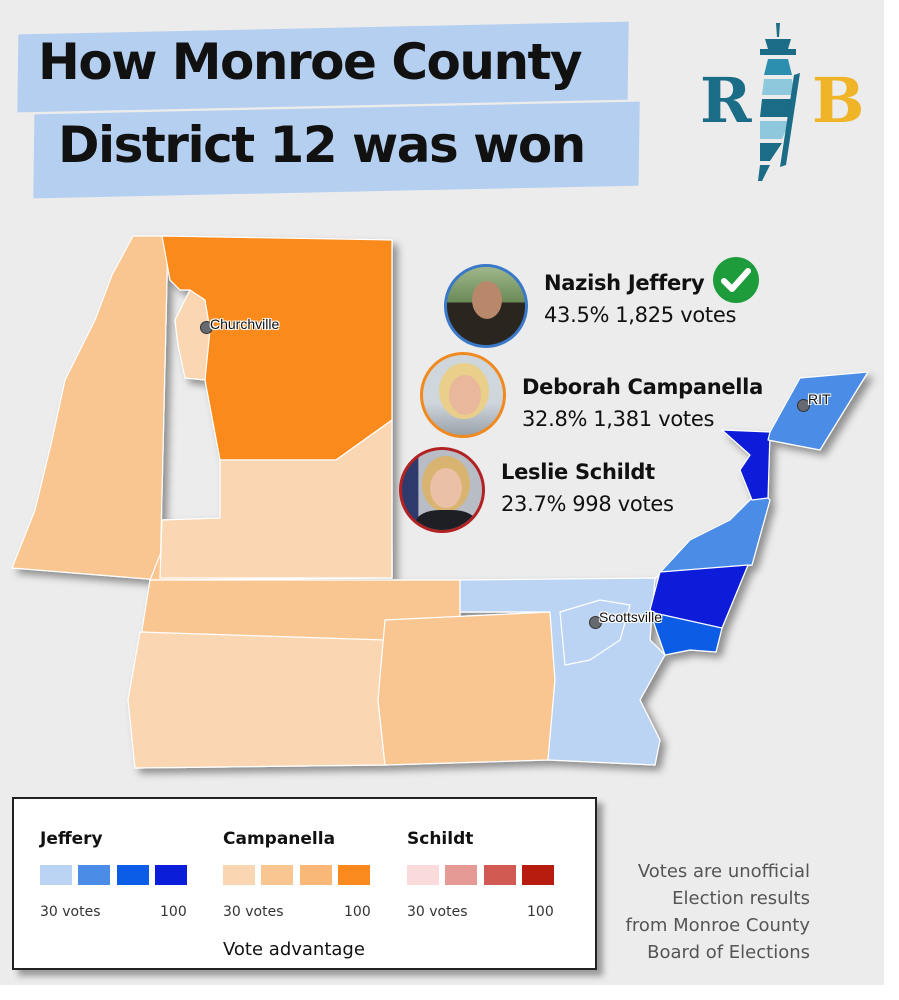 The image size is (899, 1000). I want to click on legend-caption: Vote advantage, so click(294, 949).